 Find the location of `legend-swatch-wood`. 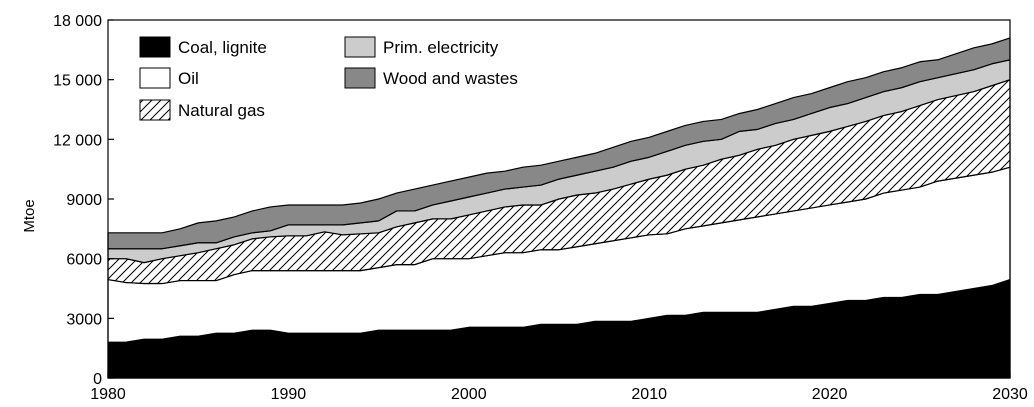

legend-swatch-wood is located at coordinates (360, 78).